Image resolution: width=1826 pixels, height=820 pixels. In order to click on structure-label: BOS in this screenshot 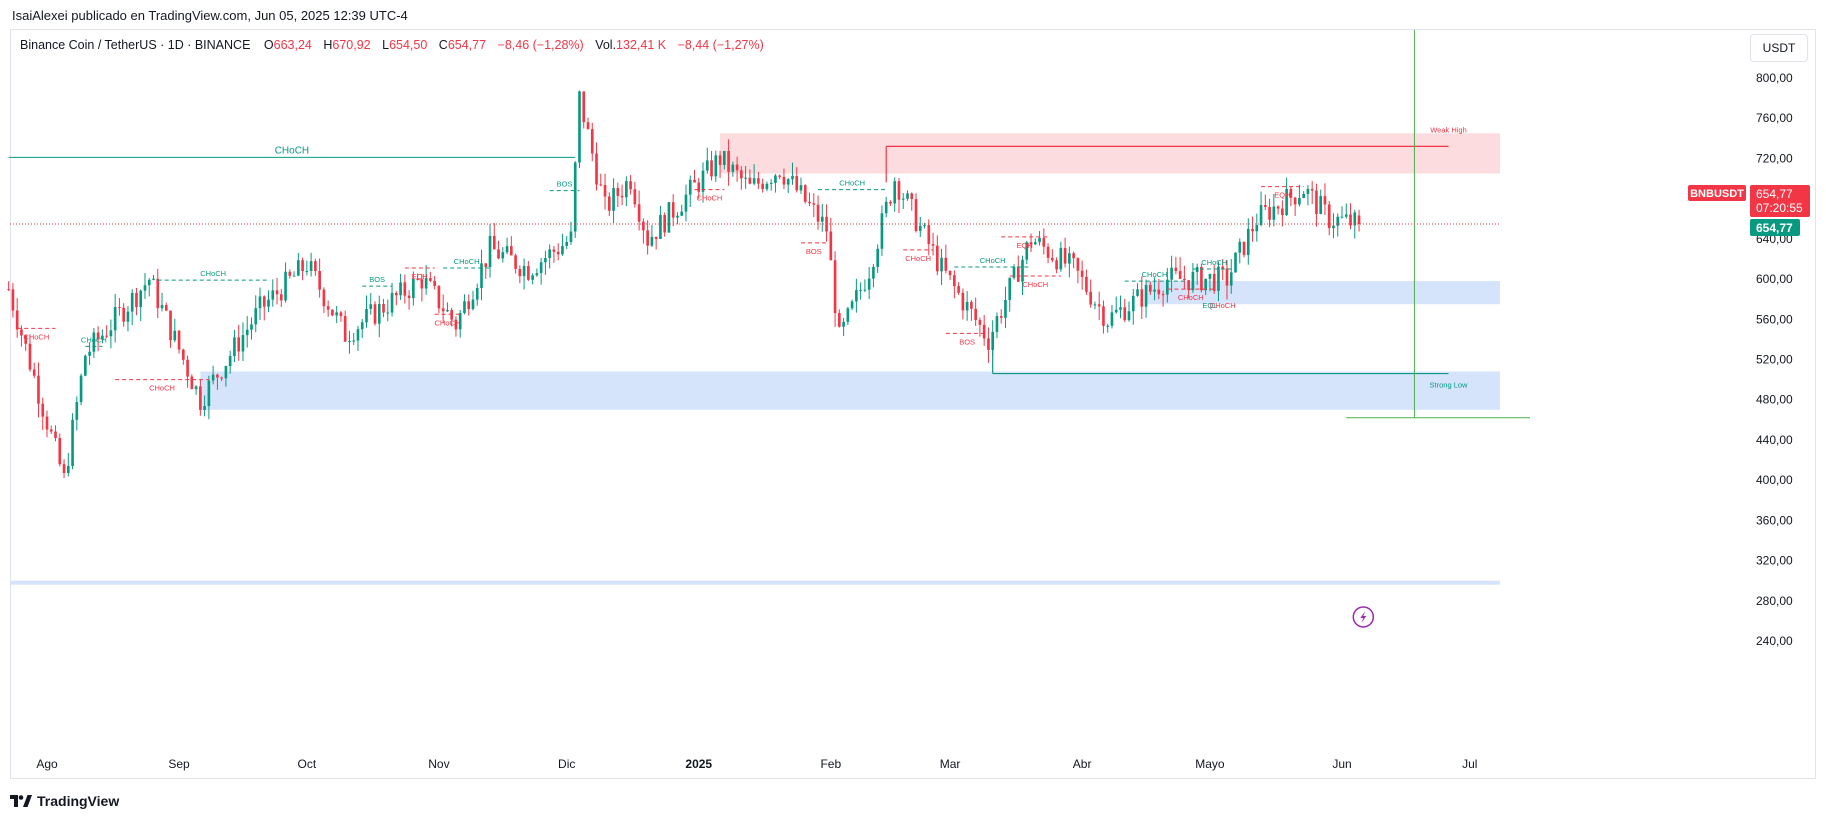, I will do `click(814, 251)`.